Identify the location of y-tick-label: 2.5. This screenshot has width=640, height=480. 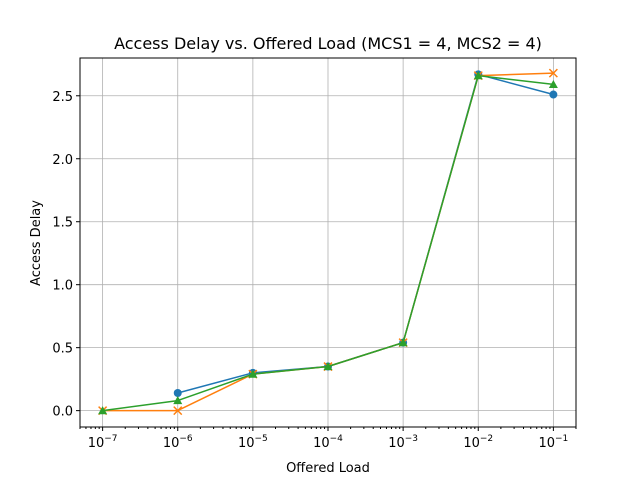
(62, 97).